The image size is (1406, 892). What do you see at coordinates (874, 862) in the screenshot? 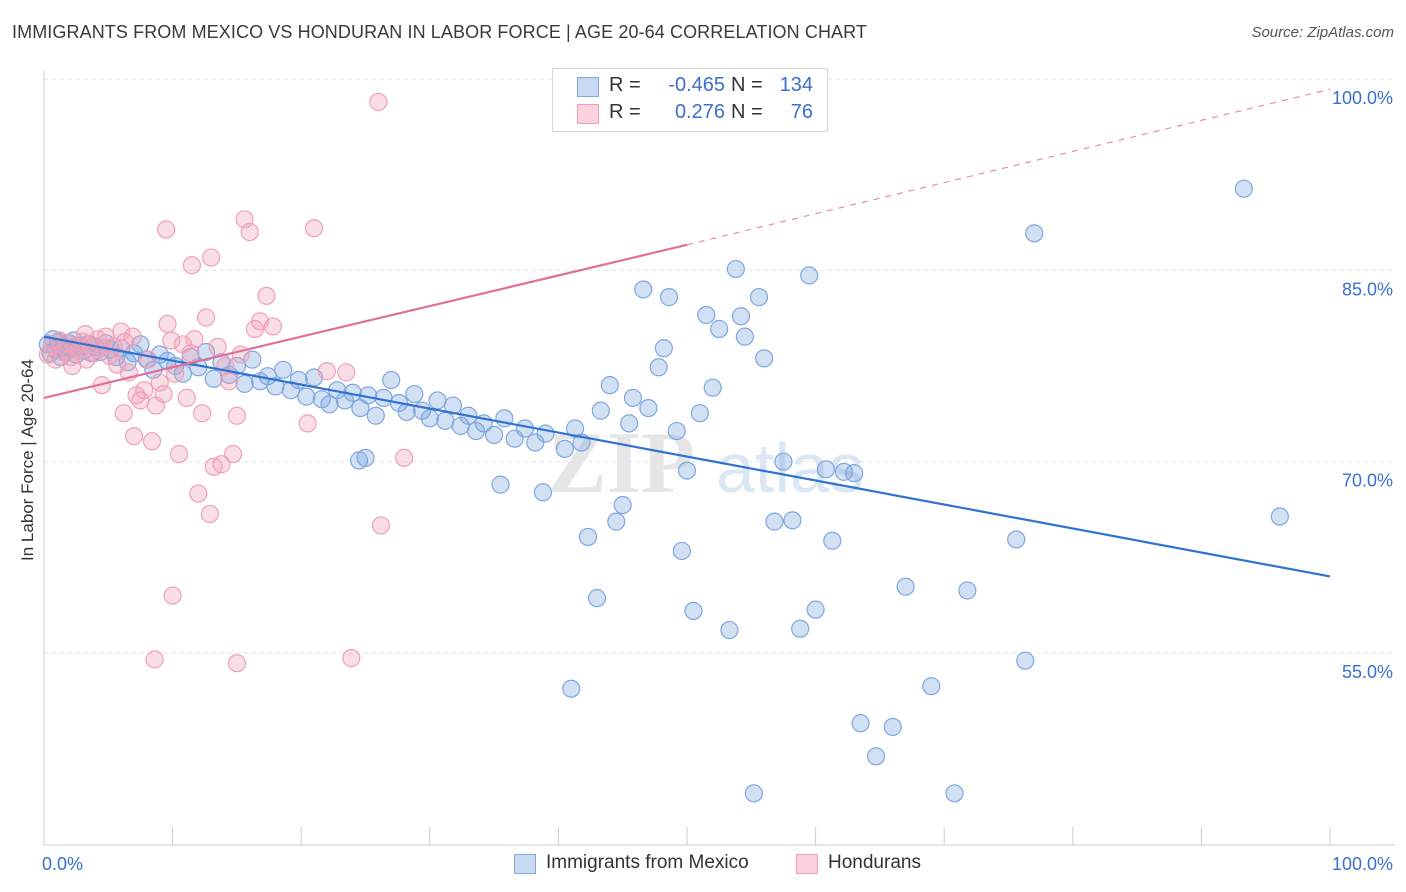
I see `bottom-legend-label-hondurans: Hondurans` at bounding box center [874, 862].